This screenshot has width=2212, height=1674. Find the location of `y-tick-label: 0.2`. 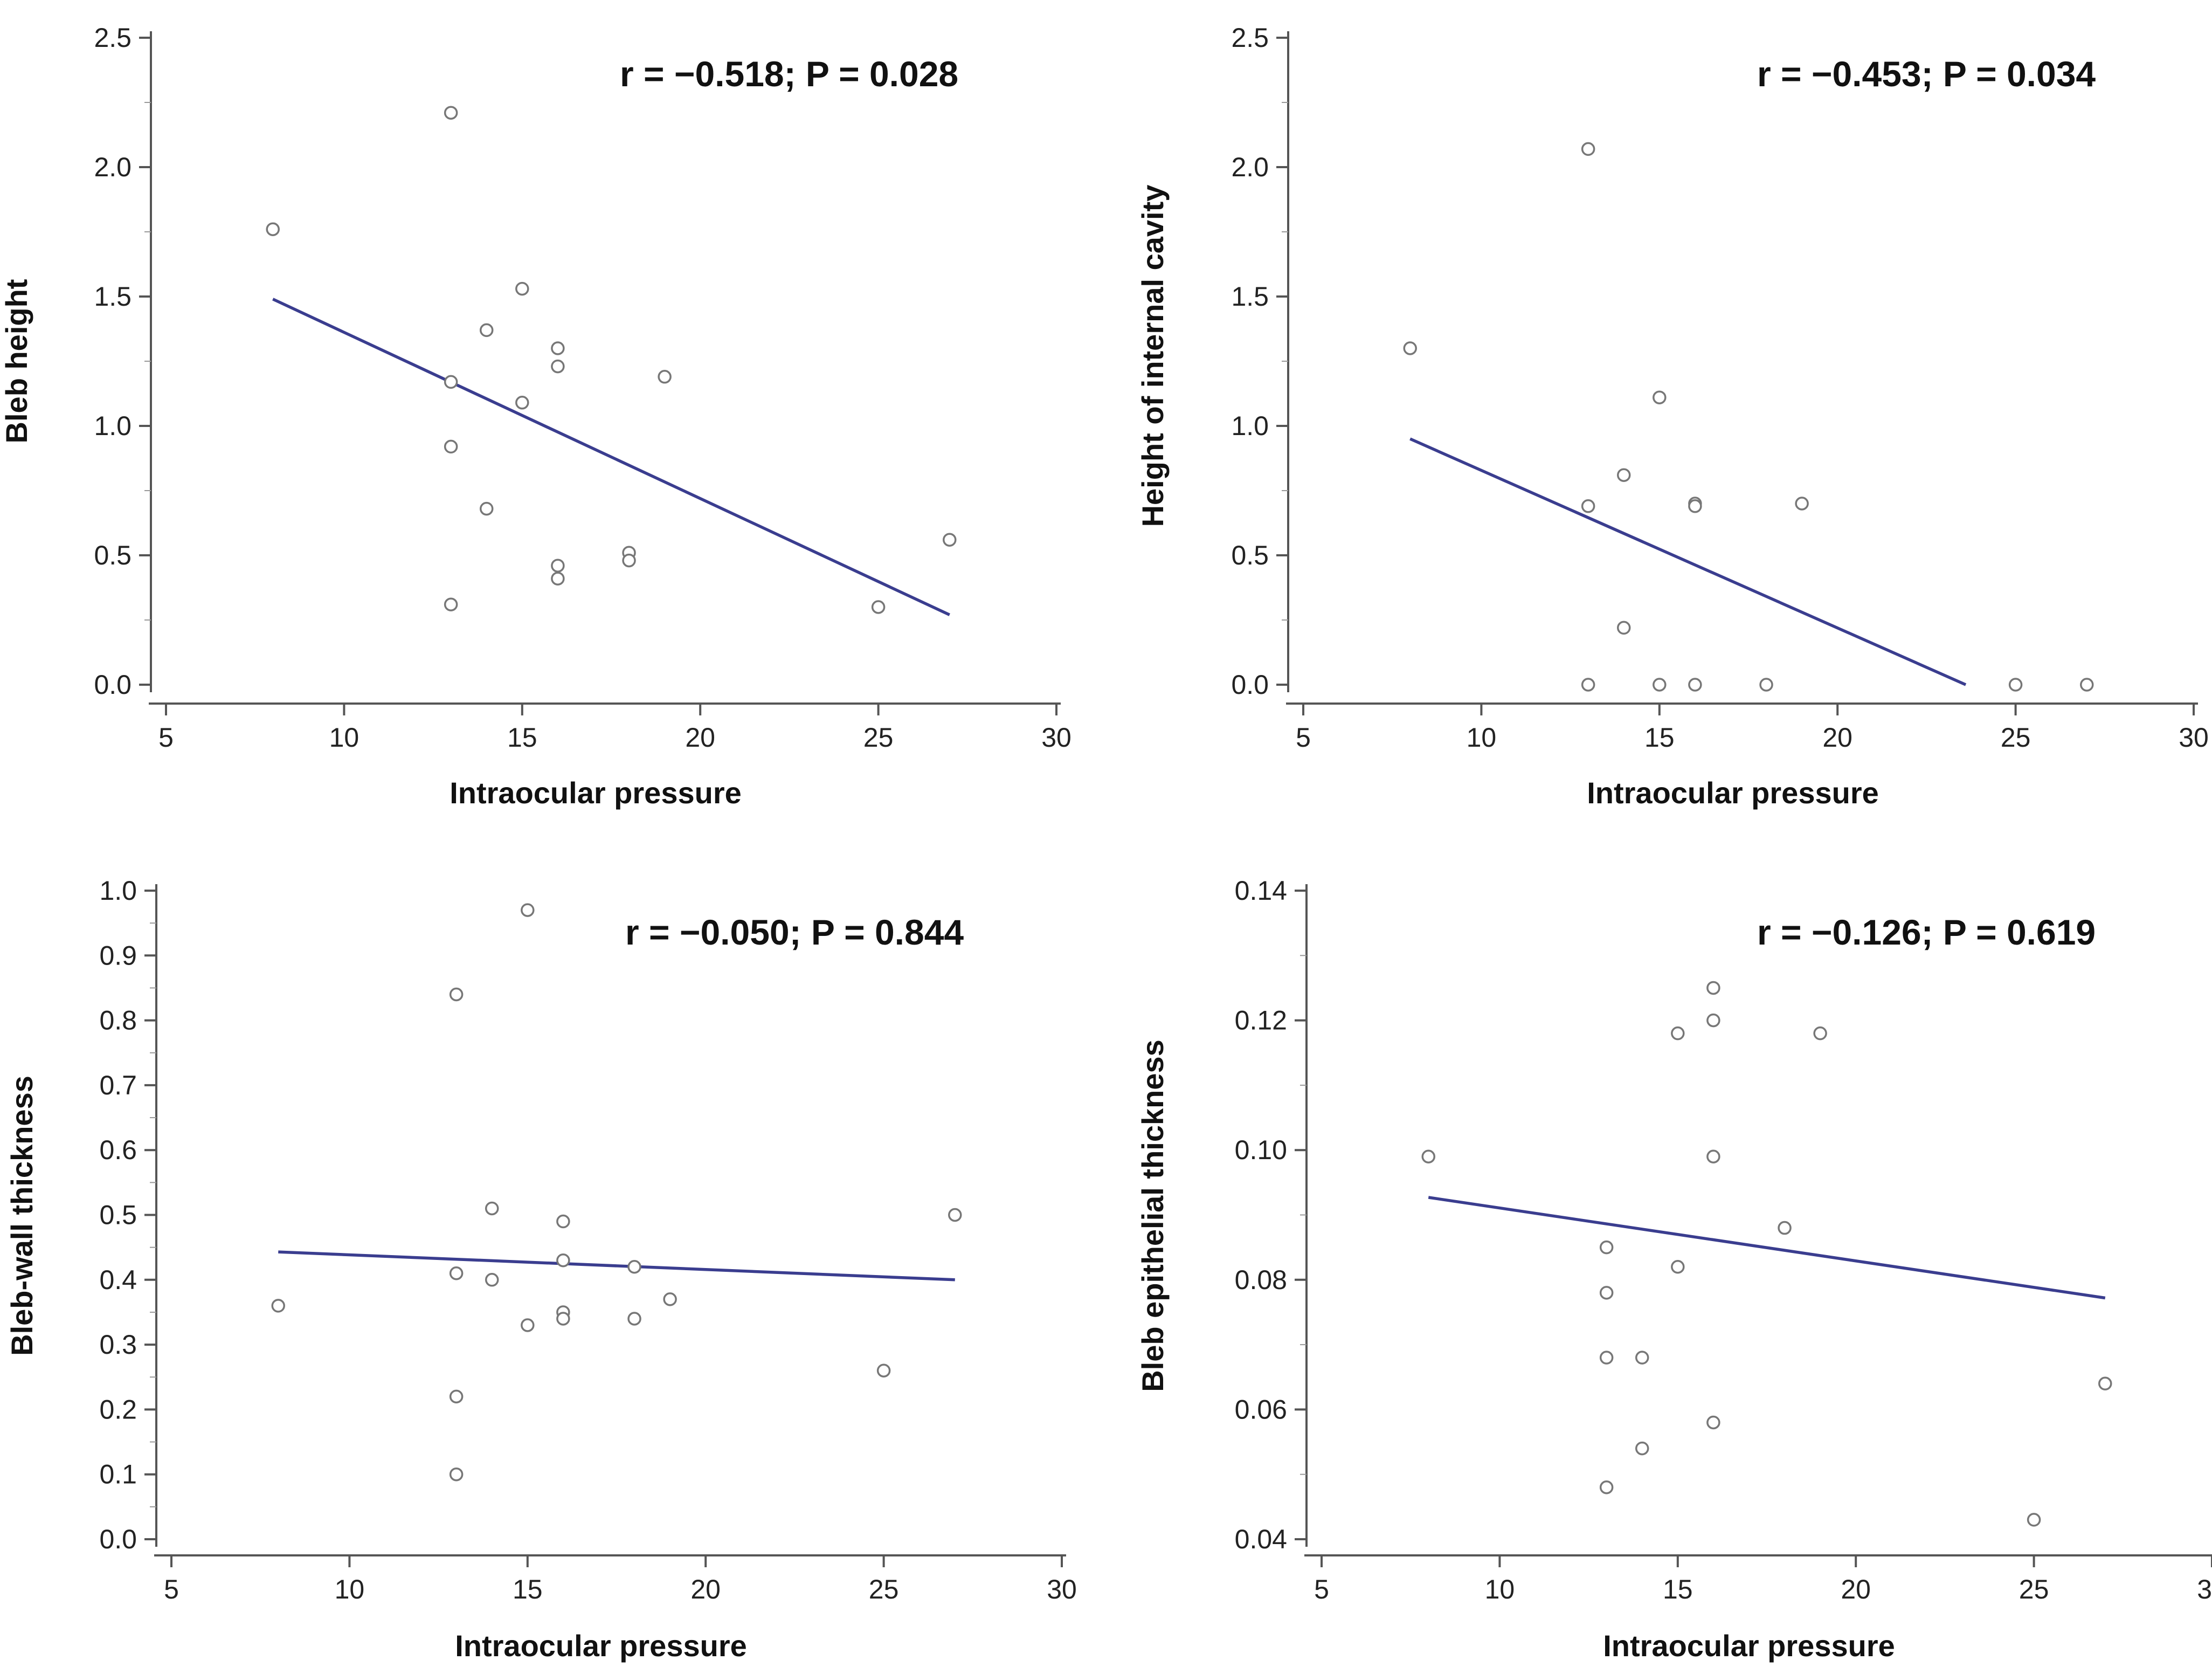

y-tick-label: 0.2 is located at coordinates (118, 1409).